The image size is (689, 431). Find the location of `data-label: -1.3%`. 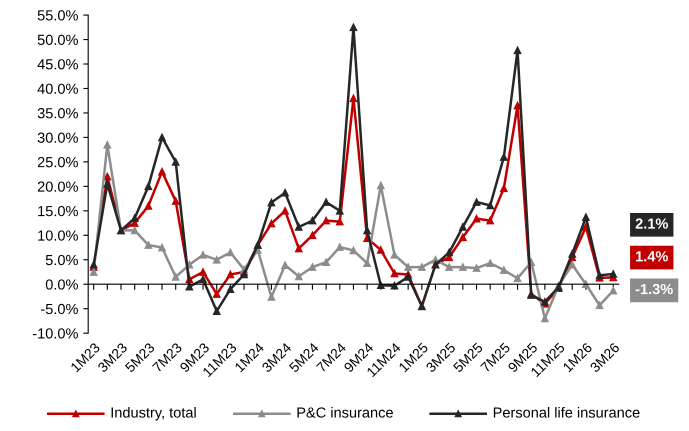

data-label: -1.3% is located at coordinates (654, 289).